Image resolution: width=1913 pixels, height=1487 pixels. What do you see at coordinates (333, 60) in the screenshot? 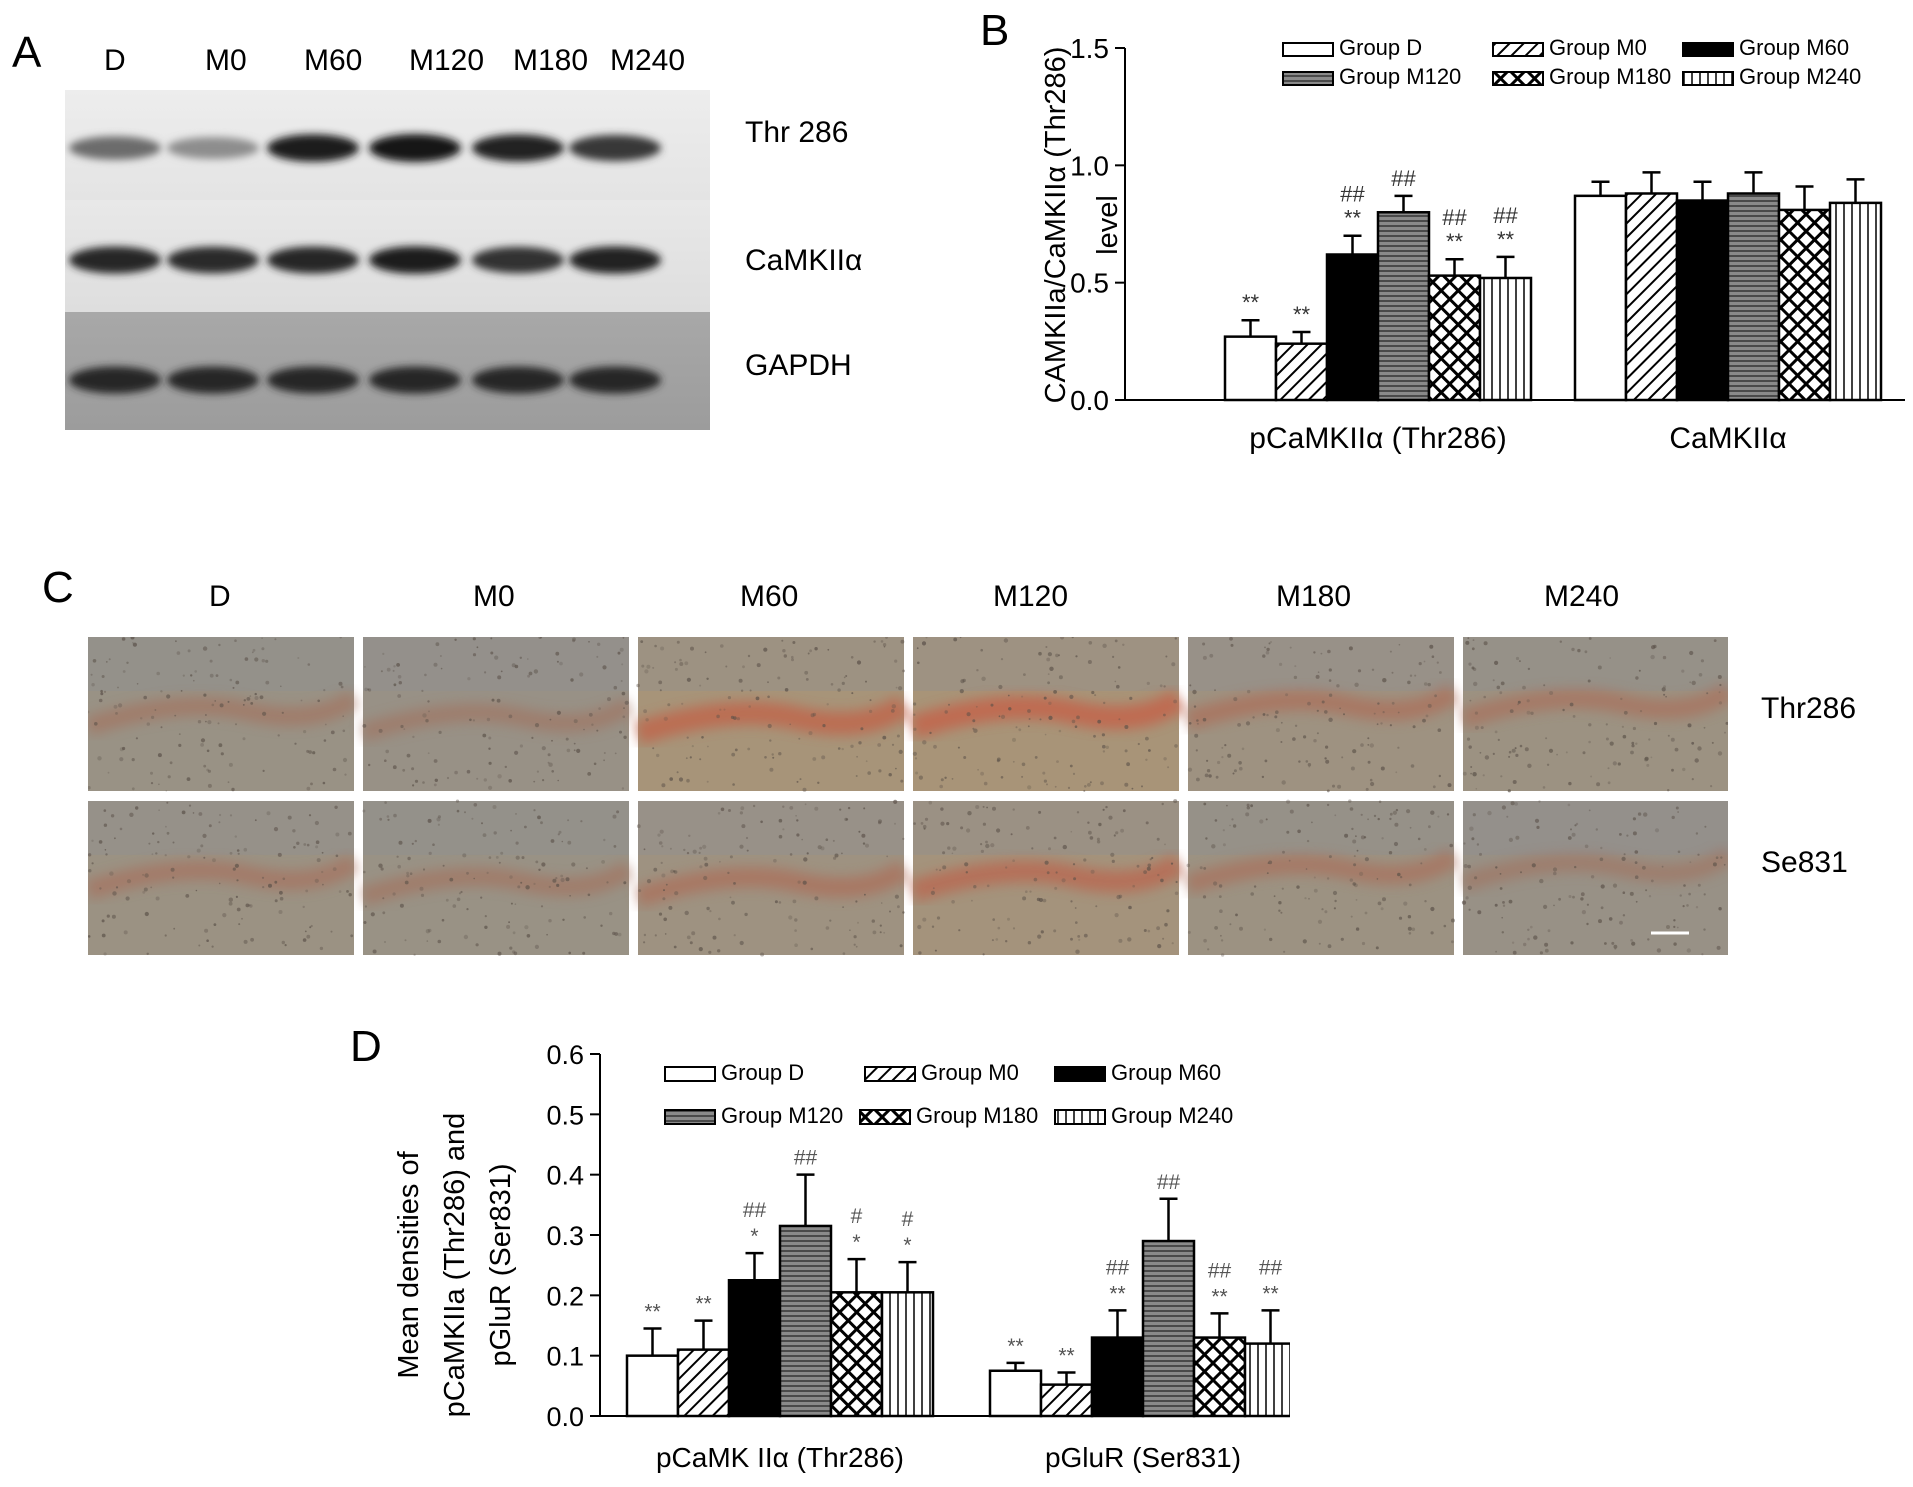
I see `lane-label-m60: M60` at bounding box center [333, 60].